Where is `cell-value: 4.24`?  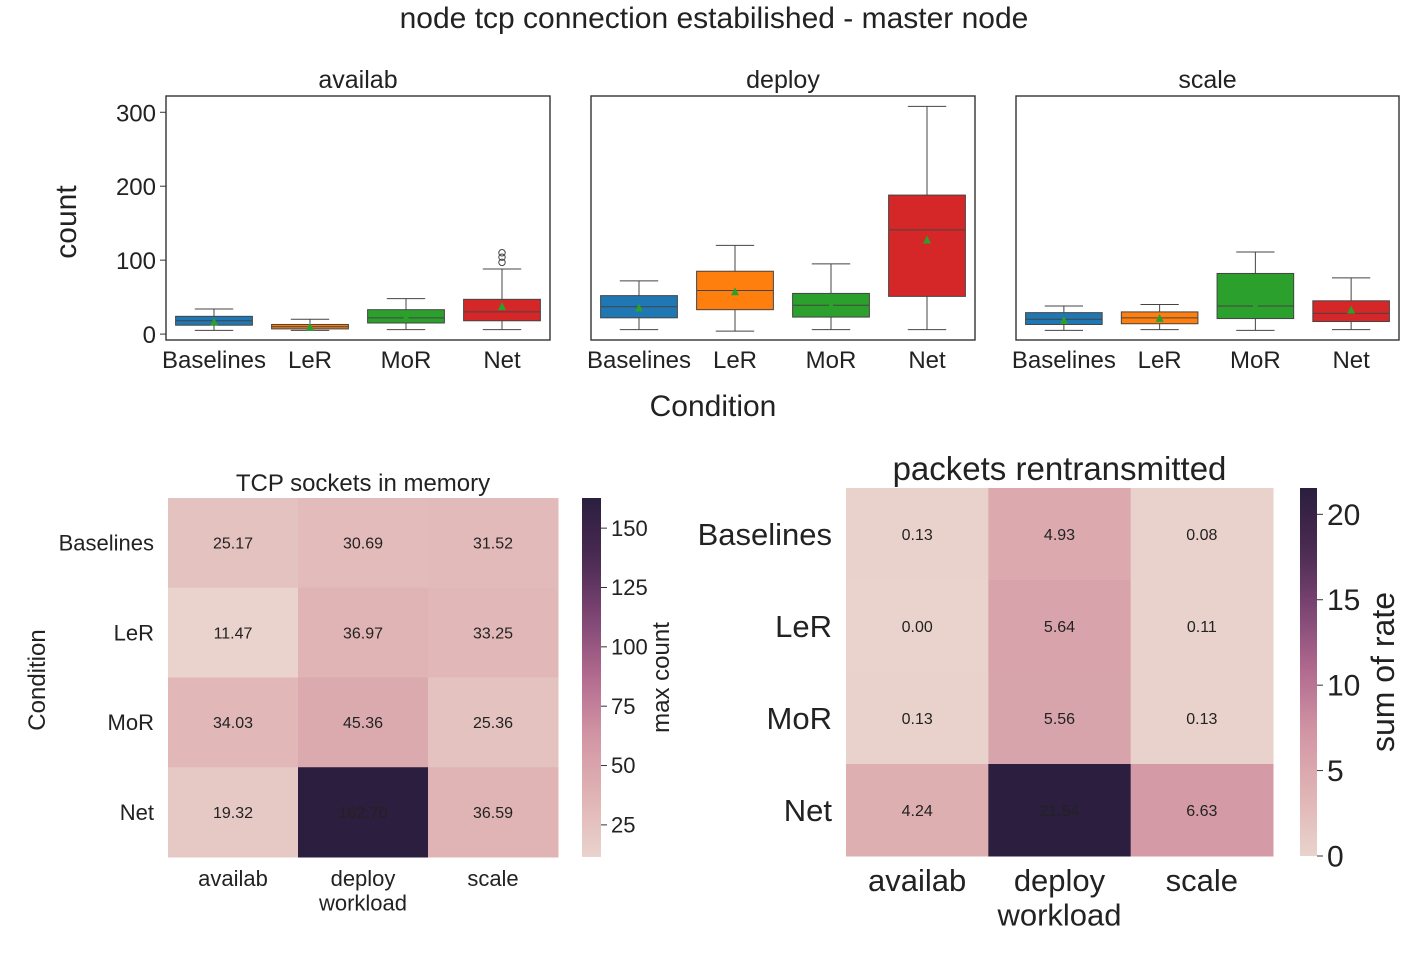
cell-value: 4.24 is located at coordinates (917, 811).